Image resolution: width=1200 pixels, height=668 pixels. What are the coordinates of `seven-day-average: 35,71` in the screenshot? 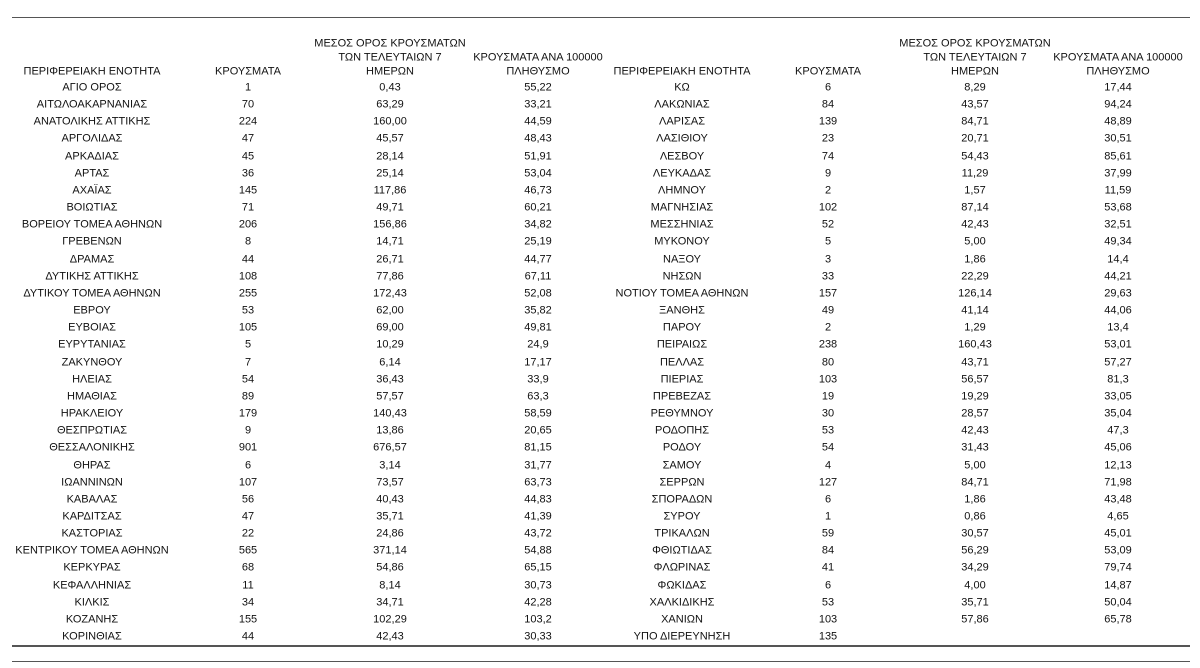 It's located at (390, 516).